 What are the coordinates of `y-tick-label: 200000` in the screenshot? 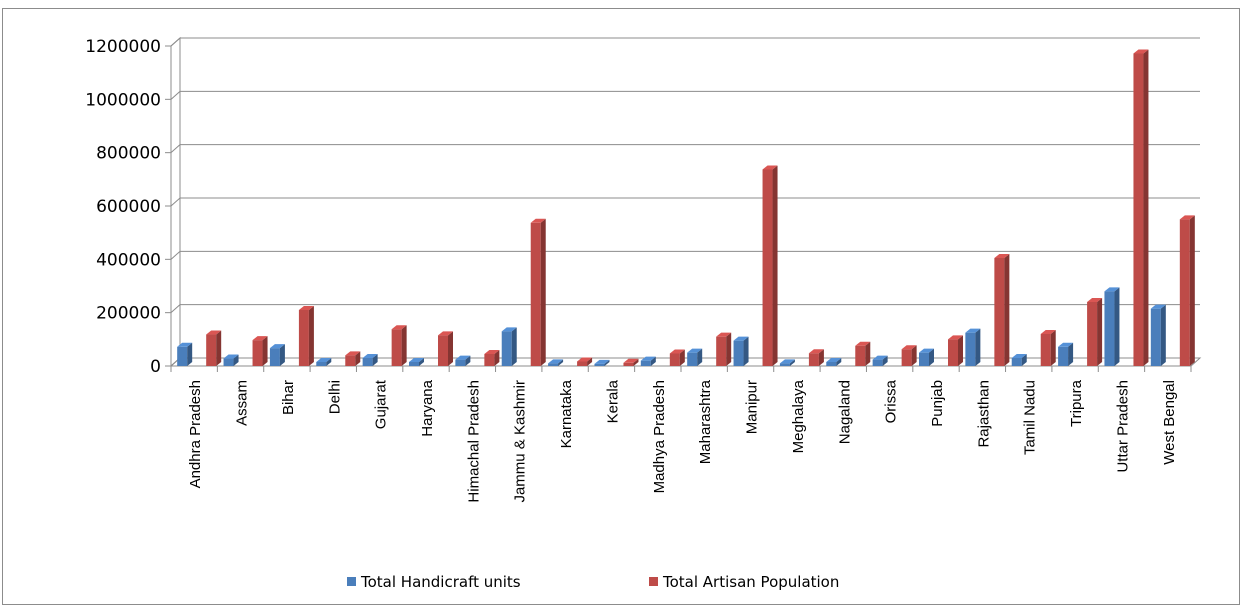 It's located at (128, 314).